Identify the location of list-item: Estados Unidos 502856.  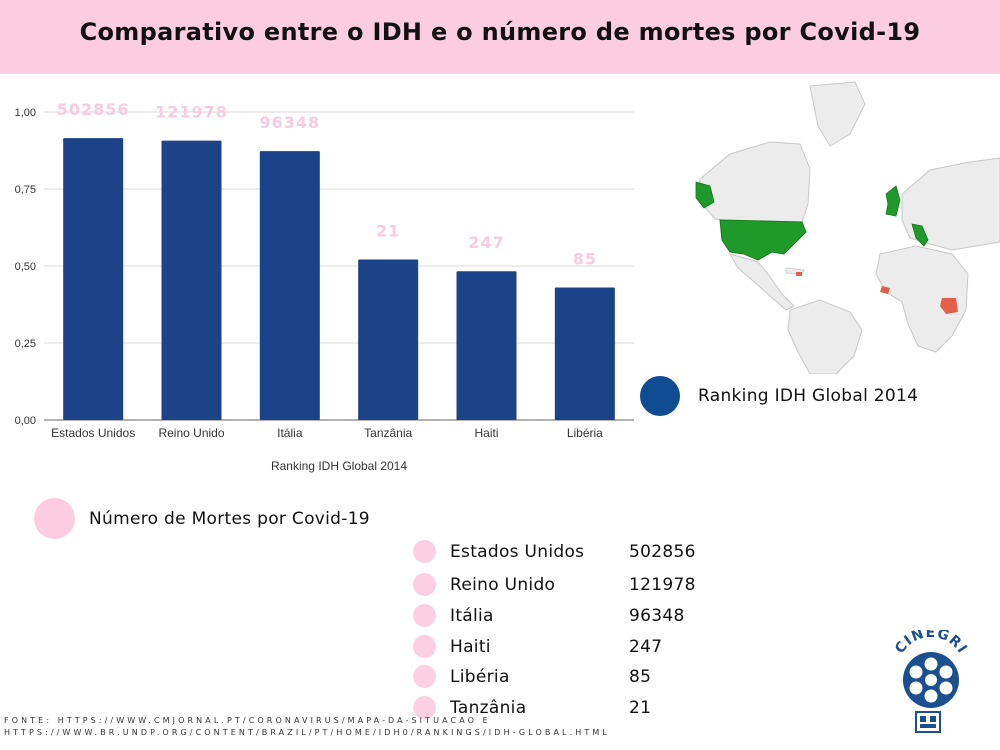
(573, 551).